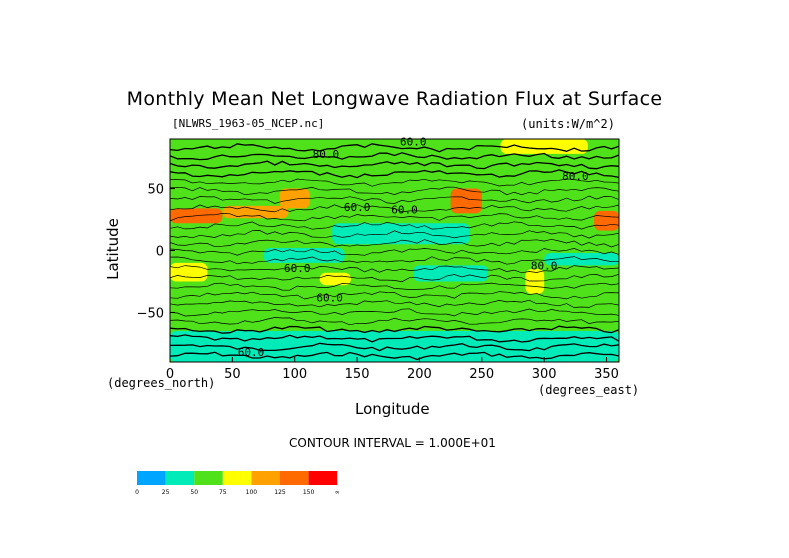 Image resolution: width=789 pixels, height=558 pixels. I want to click on colorbar-label: 50, so click(194, 492).